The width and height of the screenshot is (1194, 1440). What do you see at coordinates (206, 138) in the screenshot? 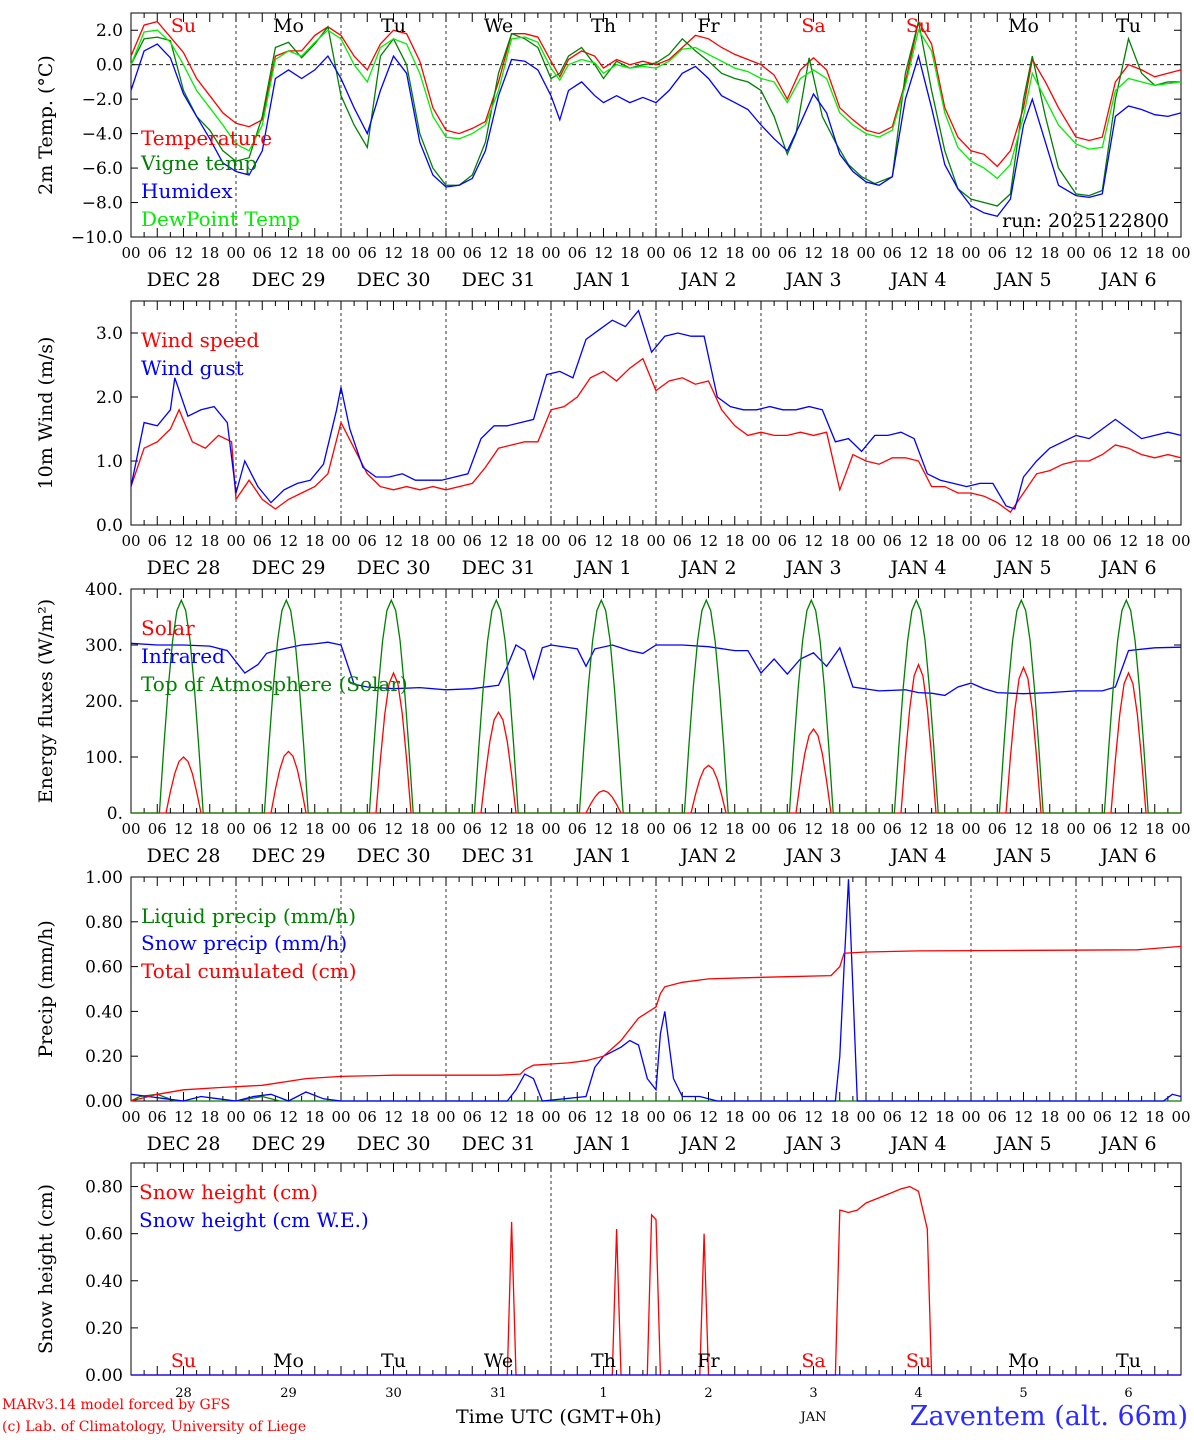
I see `legend-entry: Temperature` at bounding box center [206, 138].